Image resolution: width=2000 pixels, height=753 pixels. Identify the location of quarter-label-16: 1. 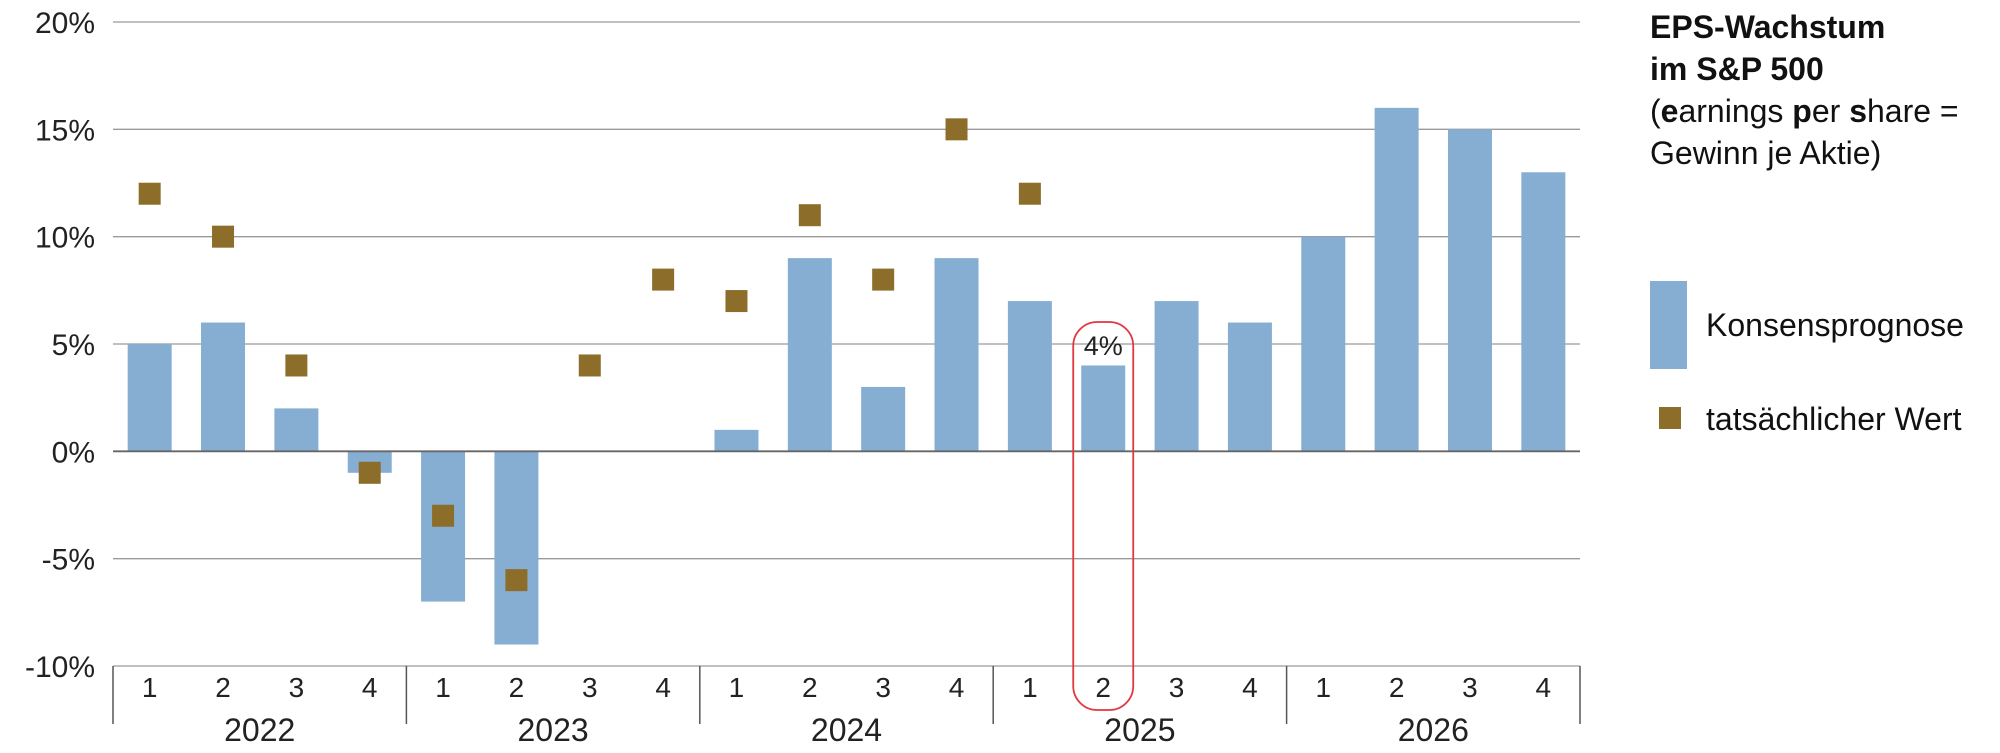
(1323, 687).